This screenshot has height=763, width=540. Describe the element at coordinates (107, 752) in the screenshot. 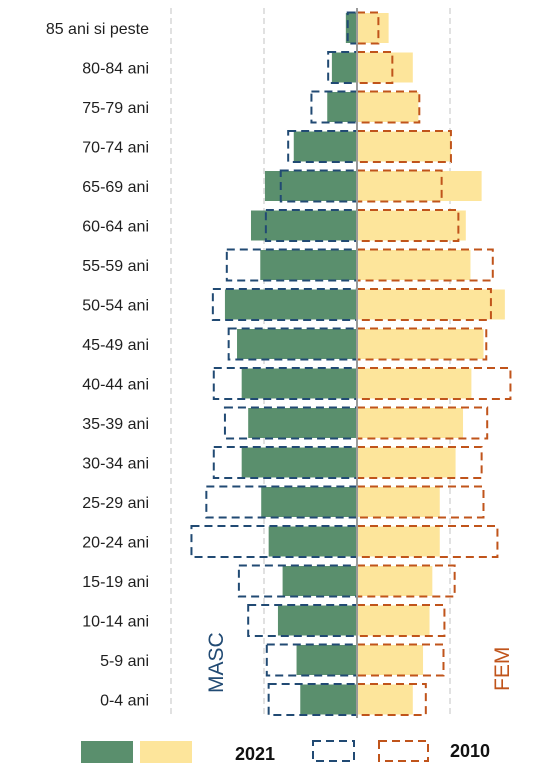

I see `legend-swatch-male-2021` at that location.